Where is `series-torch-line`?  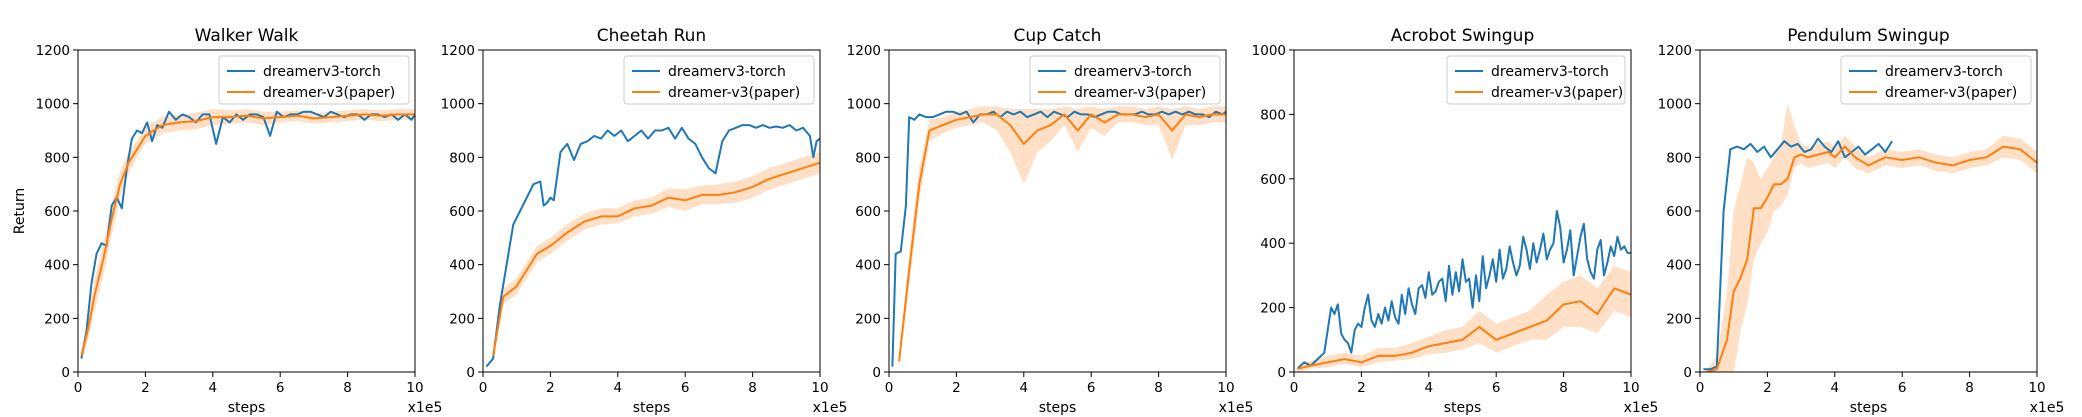 series-torch-line is located at coordinates (652, 246).